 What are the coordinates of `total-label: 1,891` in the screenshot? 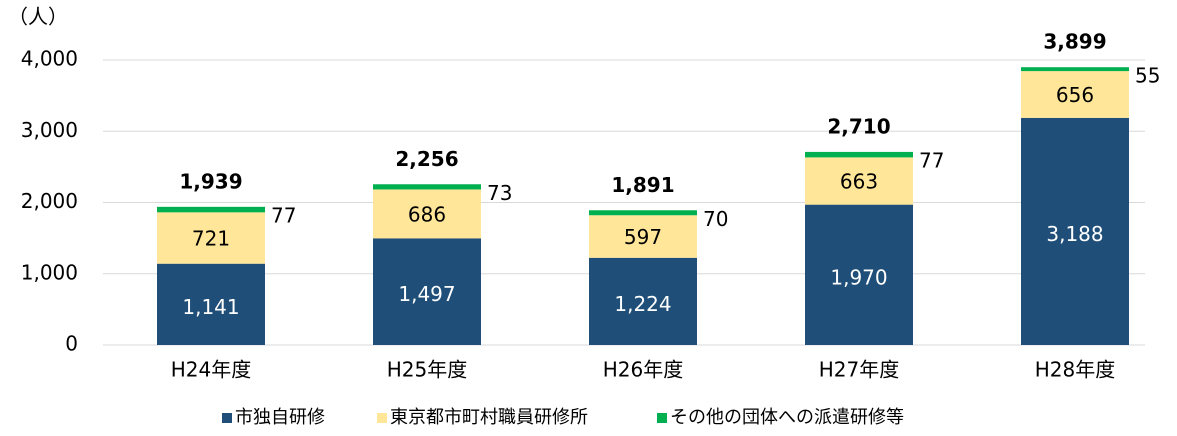 It's located at (642, 185).